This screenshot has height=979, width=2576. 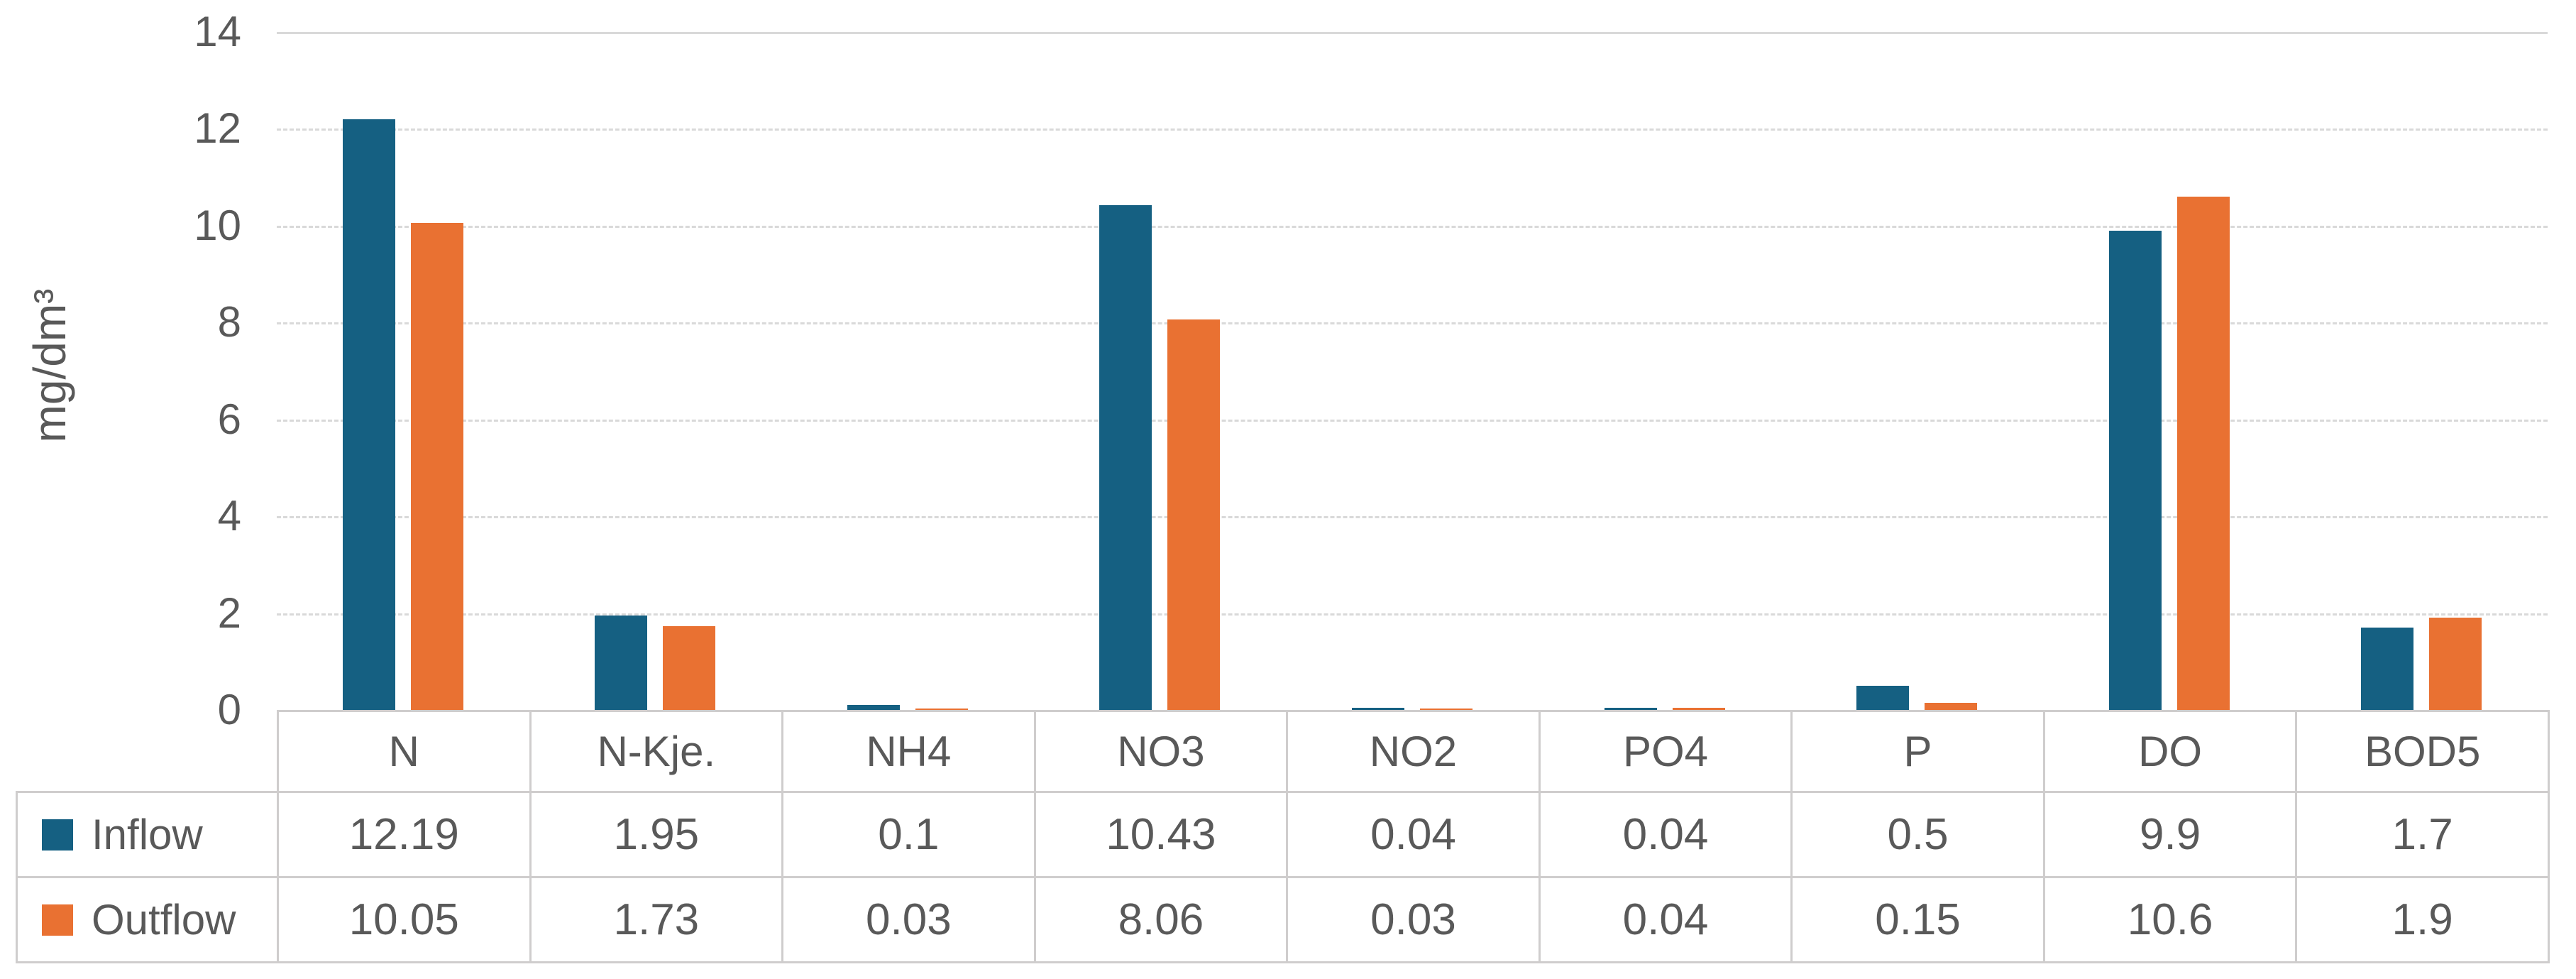 I want to click on category-header-NO2: NO2, so click(x=1413, y=751).